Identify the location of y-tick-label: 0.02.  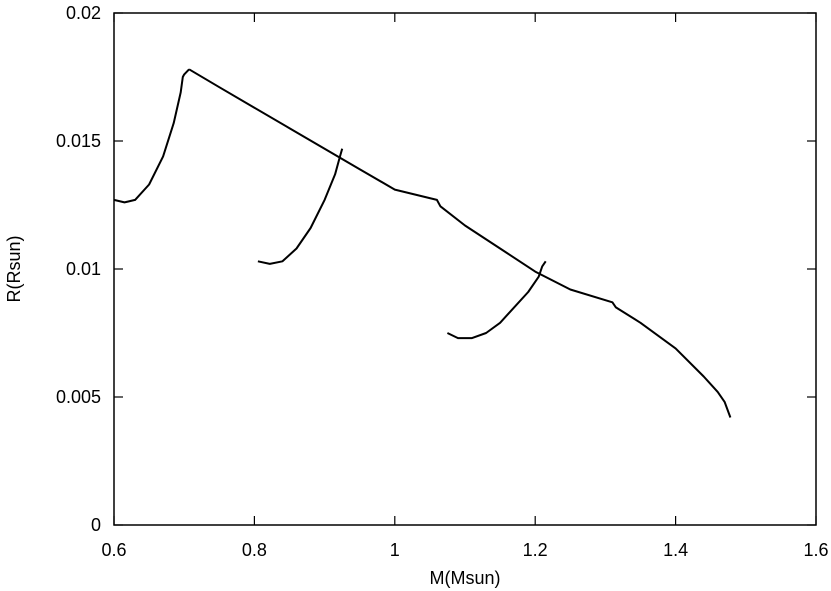
(83, 13).